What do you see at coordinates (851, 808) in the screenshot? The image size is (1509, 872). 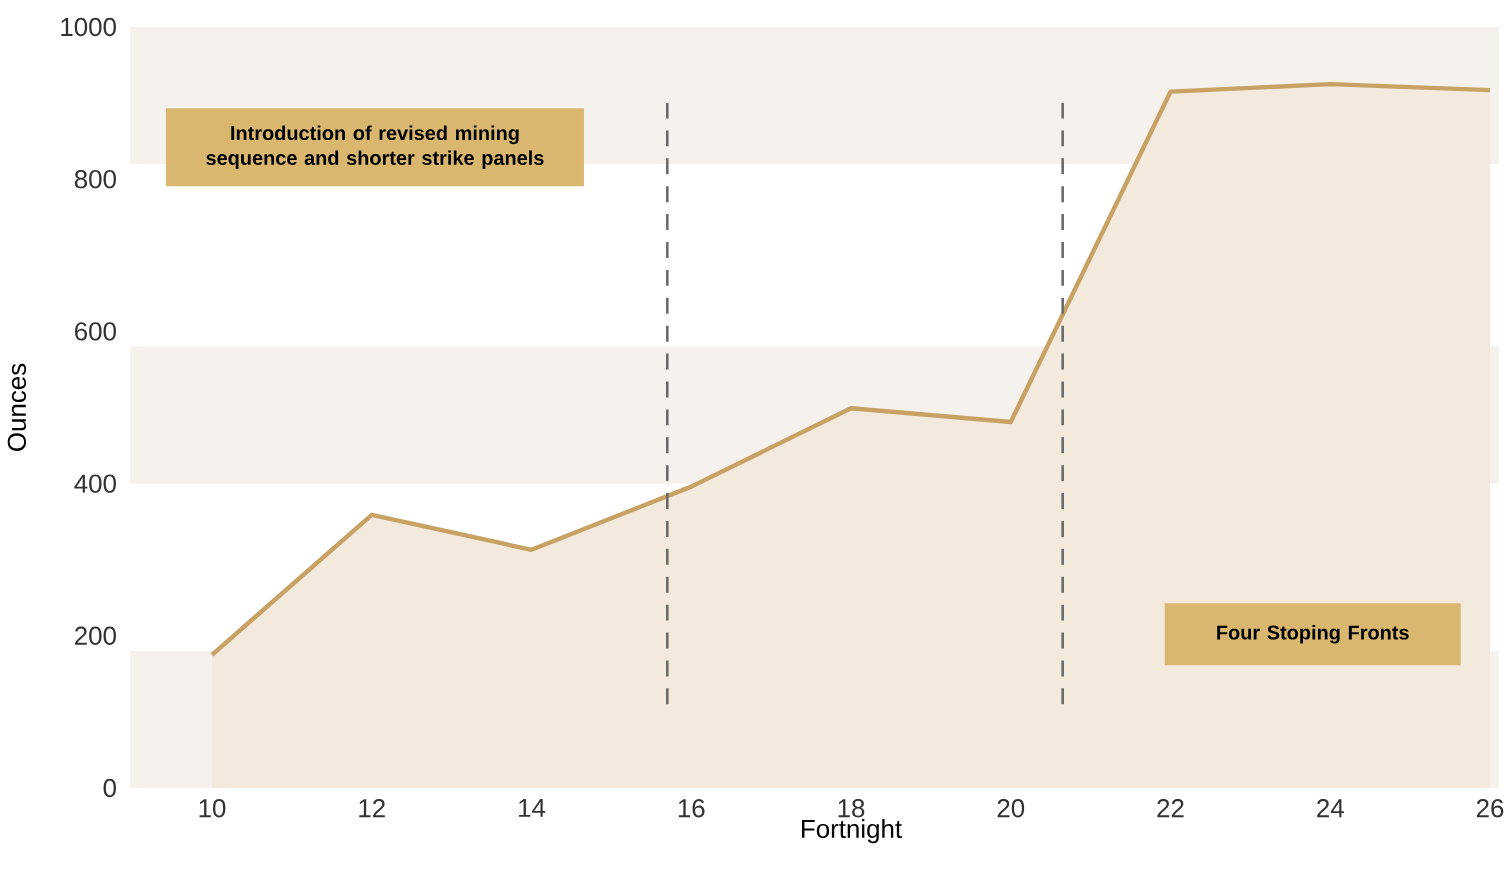 I see `x-tick-label: 18` at bounding box center [851, 808].